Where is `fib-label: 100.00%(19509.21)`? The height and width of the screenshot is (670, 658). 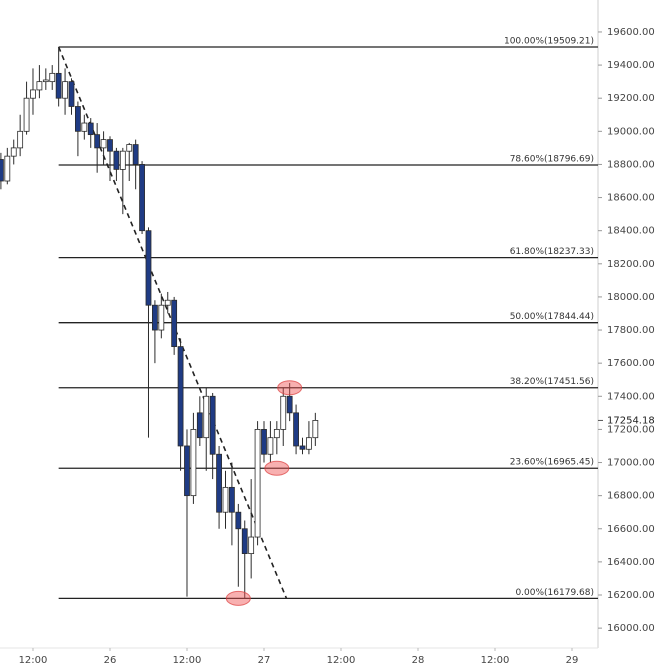
fib-label: 100.00%(19509.21) is located at coordinates (549, 41).